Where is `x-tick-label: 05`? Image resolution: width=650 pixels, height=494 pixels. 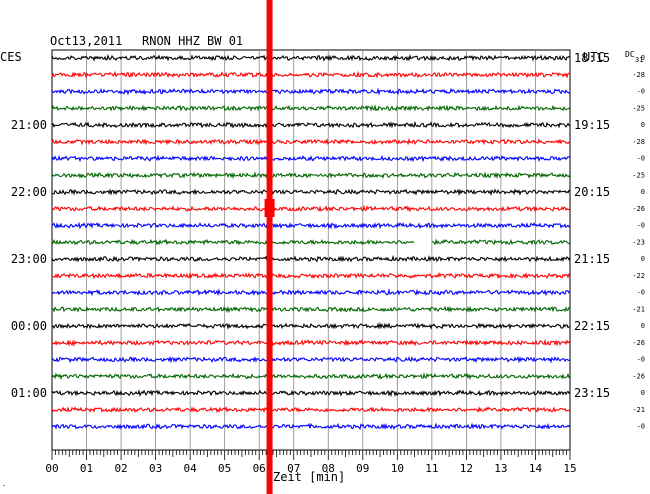
x-tick-label: 05 is located at coordinates (224, 468).